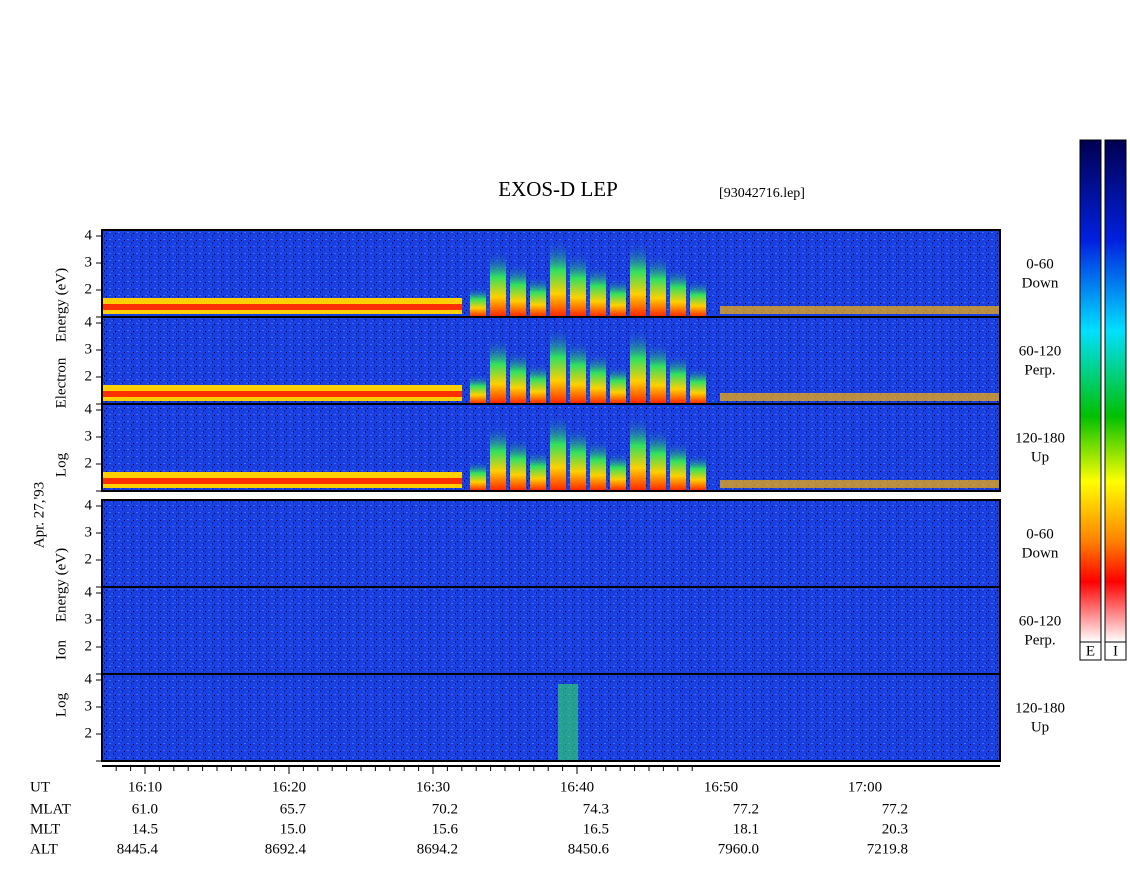 Image resolution: width=1130 pixels, height=875 pixels. What do you see at coordinates (437, 849) in the screenshot?
I see `row-value: 8694.2` at bounding box center [437, 849].